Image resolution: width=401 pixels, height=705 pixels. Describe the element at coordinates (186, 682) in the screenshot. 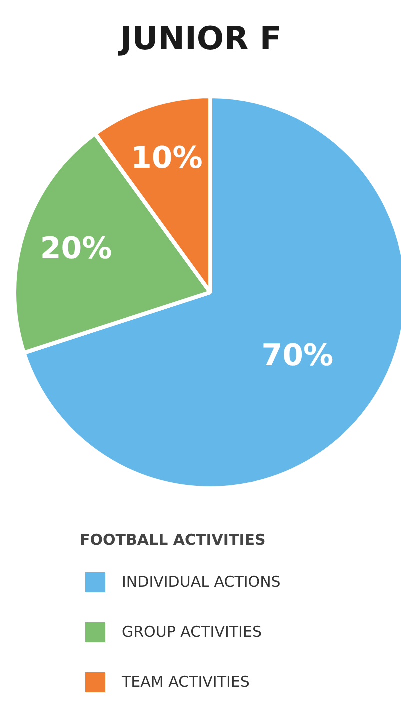

I see `legend-label: TEAM ACTIVITIES` at that location.